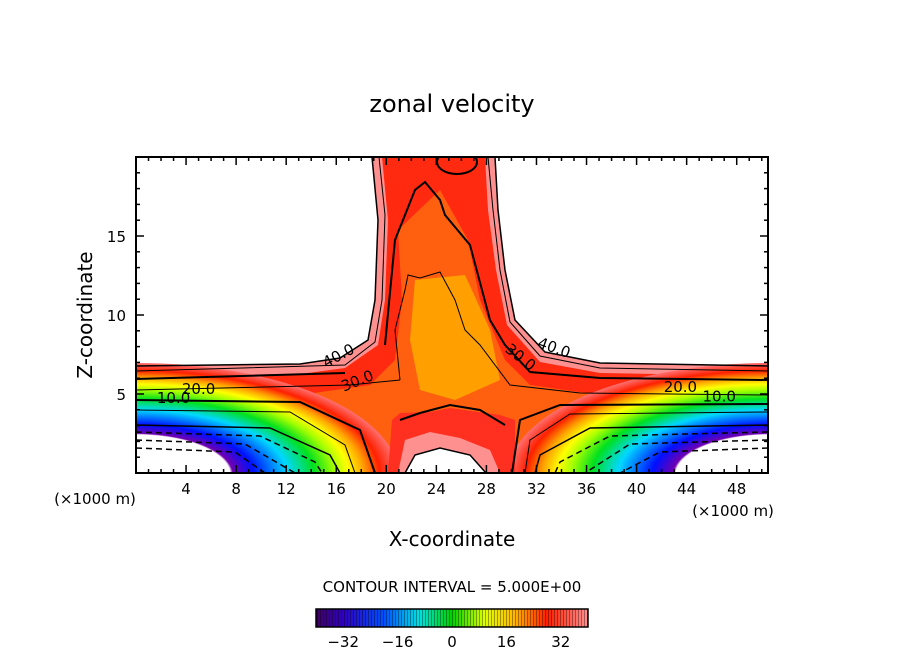  I want to click on colorbar-frame, so click(452, 618).